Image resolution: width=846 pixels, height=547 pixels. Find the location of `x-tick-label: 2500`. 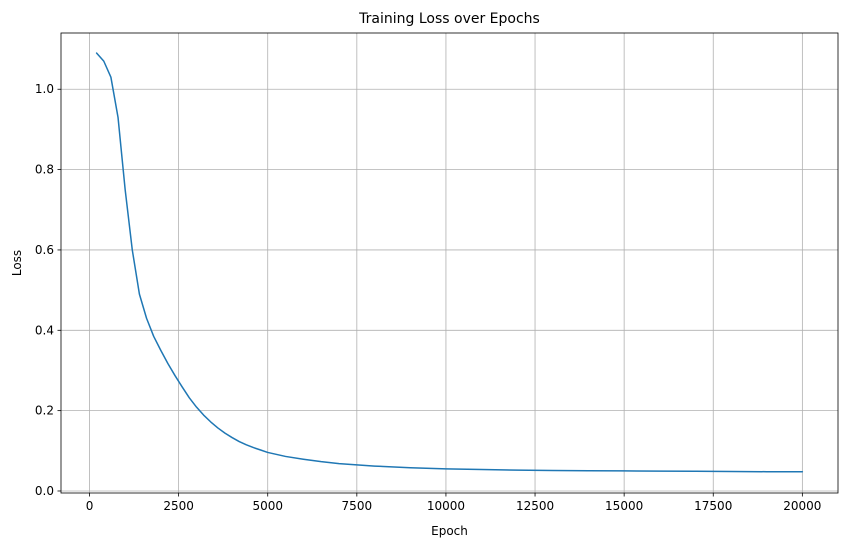

x-tick-label: 2500 is located at coordinates (178, 506).